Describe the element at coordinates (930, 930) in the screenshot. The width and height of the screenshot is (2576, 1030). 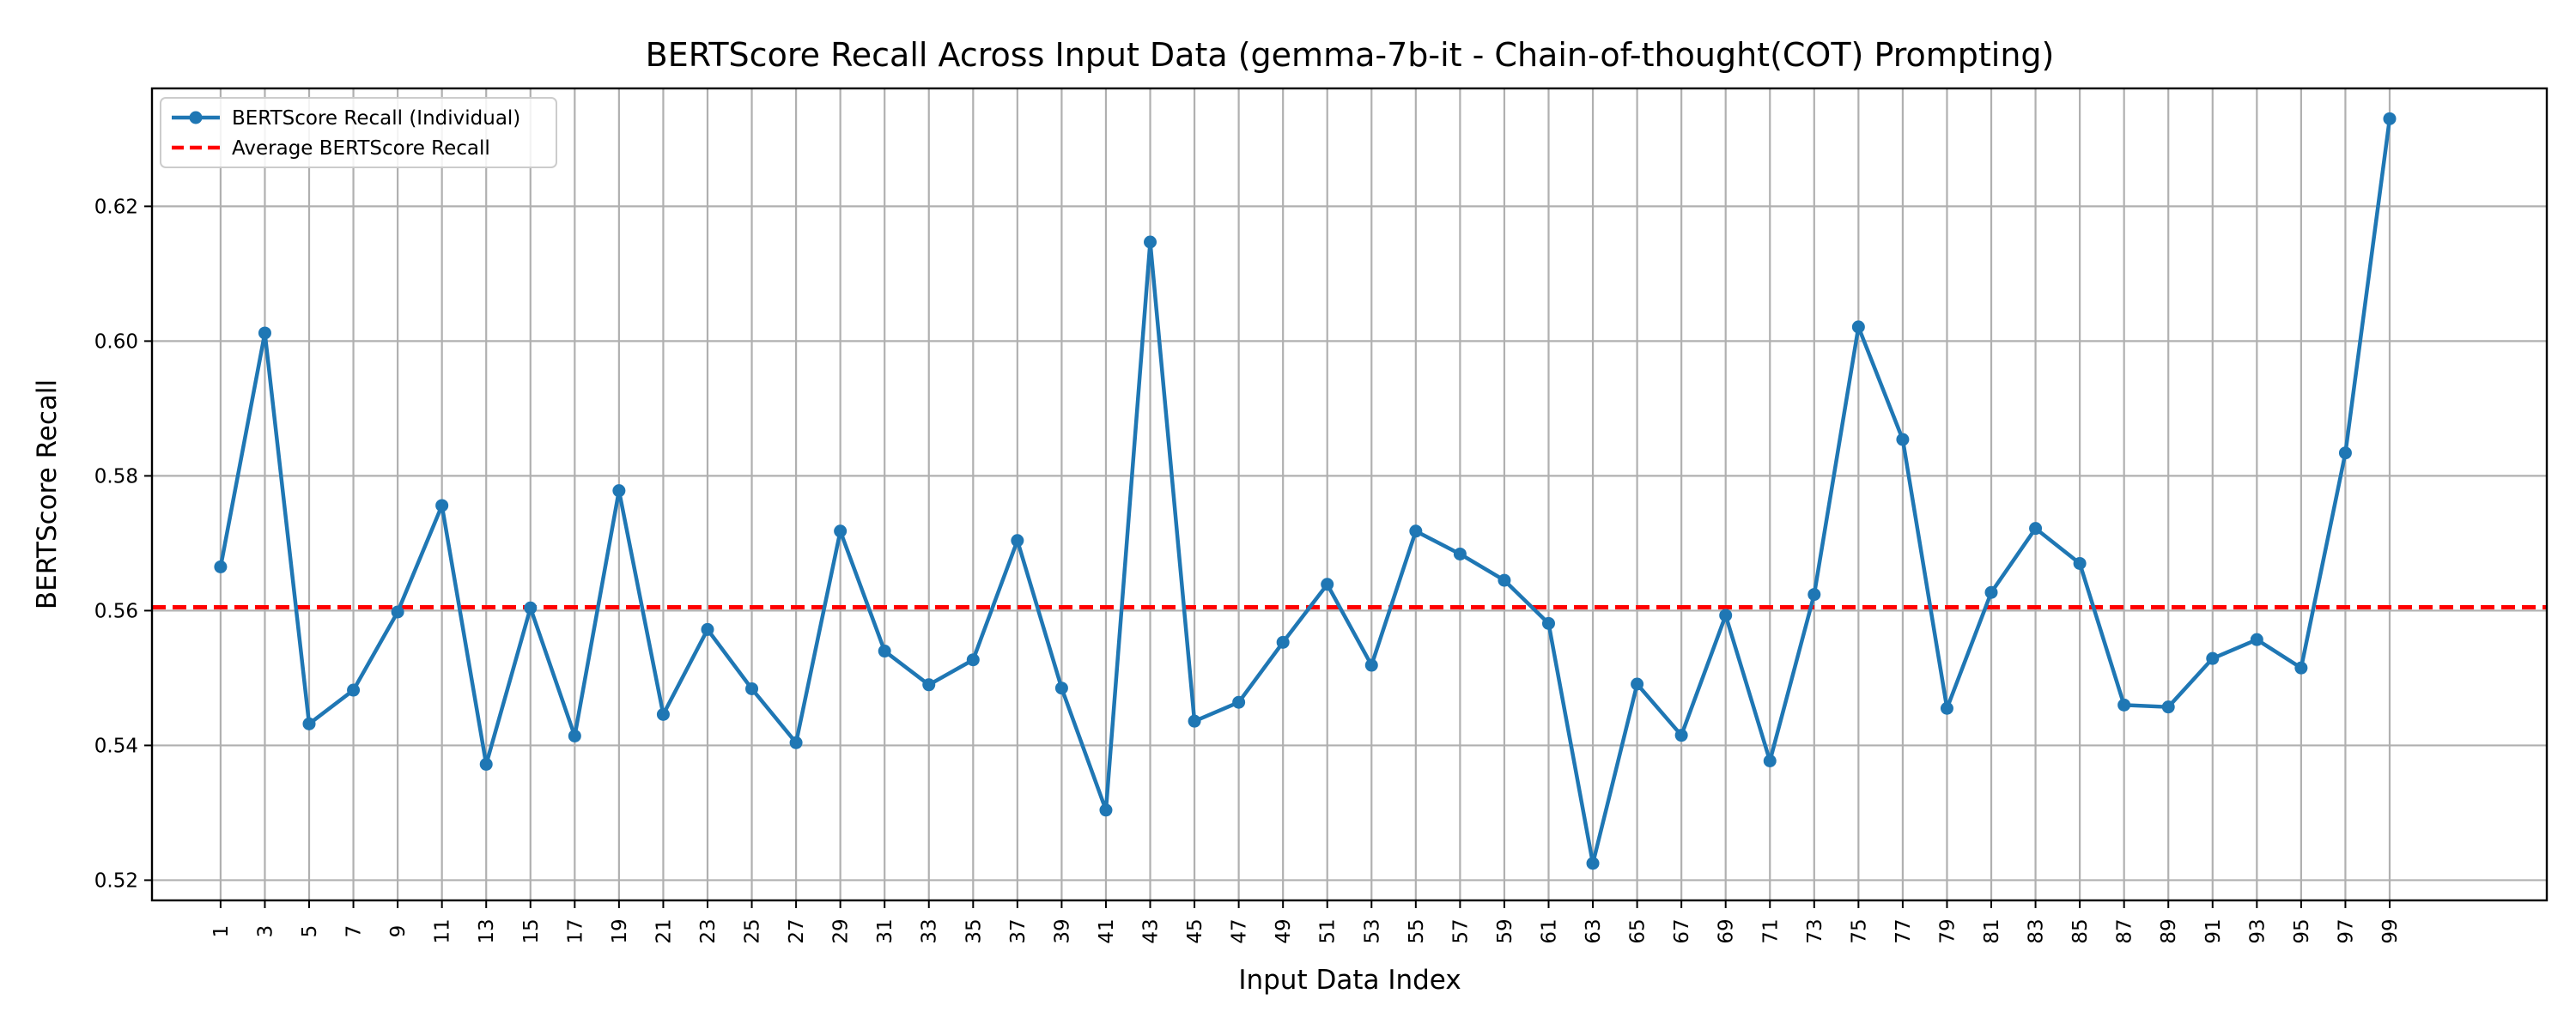
I see `x-tick-label: 33` at that location.